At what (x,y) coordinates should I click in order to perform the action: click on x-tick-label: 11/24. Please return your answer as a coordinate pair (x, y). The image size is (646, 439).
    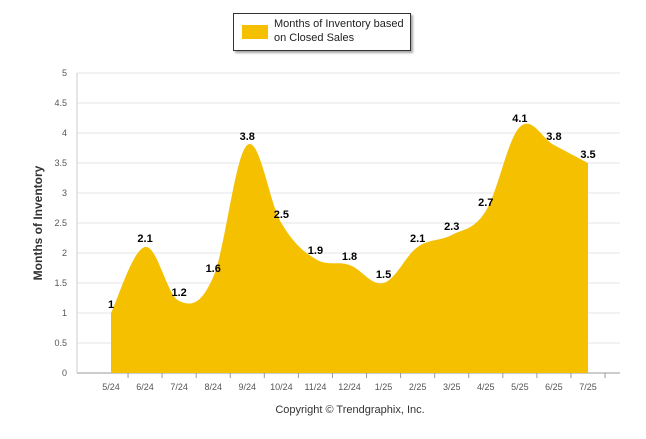
    Looking at the image, I should click on (315, 387).